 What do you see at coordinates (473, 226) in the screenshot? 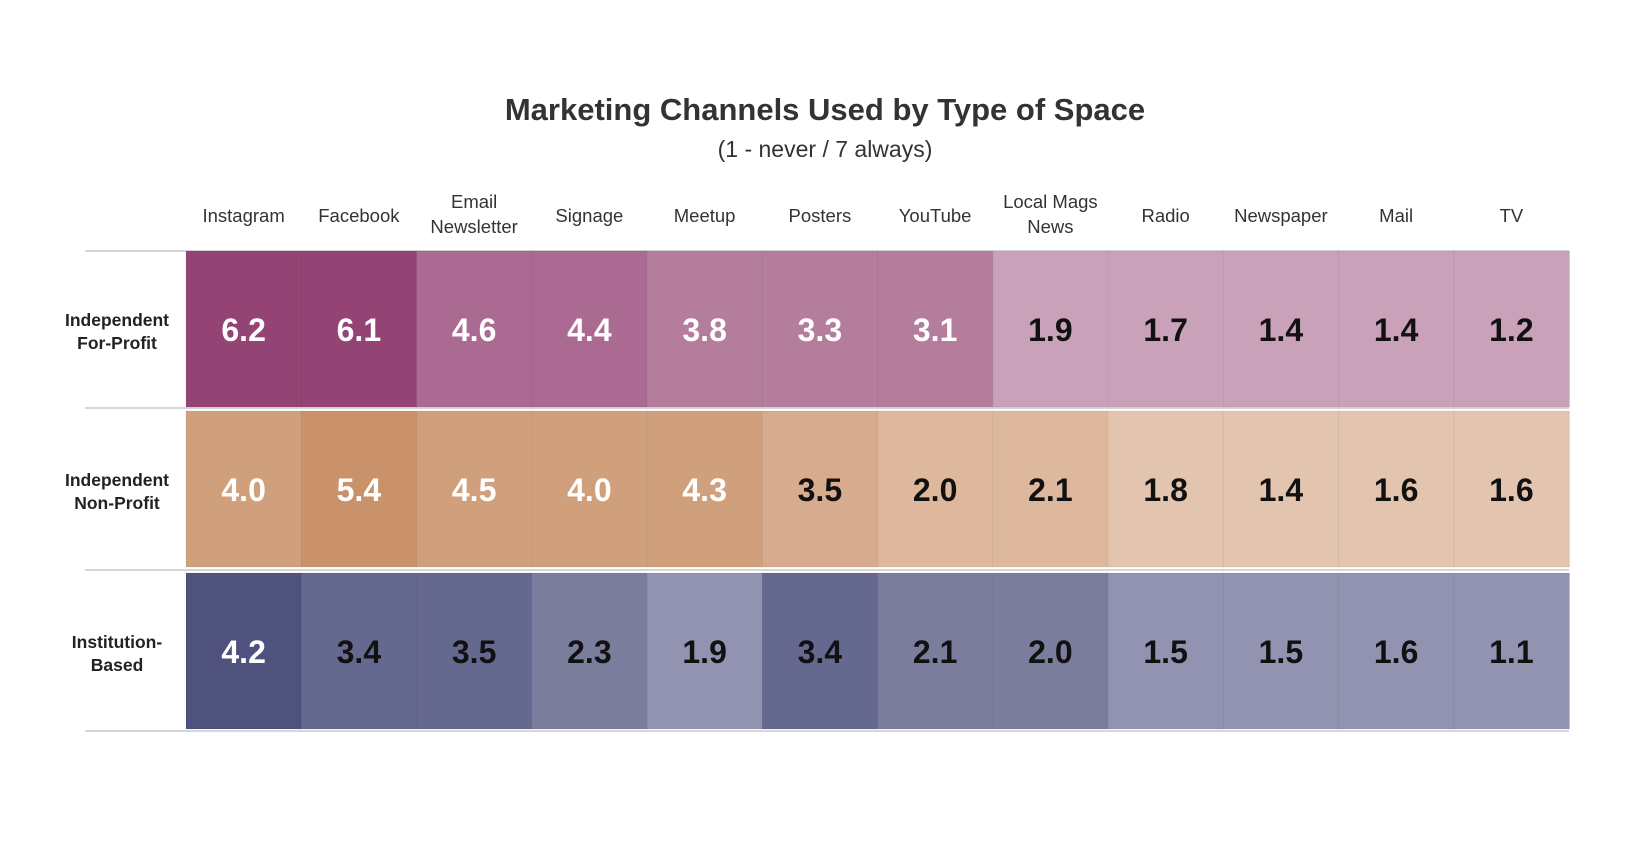
I see `column-label: Newsletter` at bounding box center [473, 226].